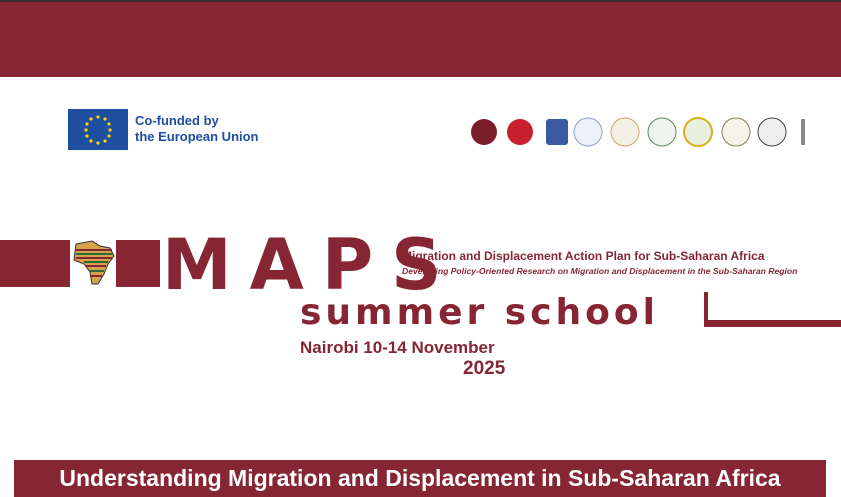  I want to click on eu-text: Co-funded by the European Union, so click(197, 129).